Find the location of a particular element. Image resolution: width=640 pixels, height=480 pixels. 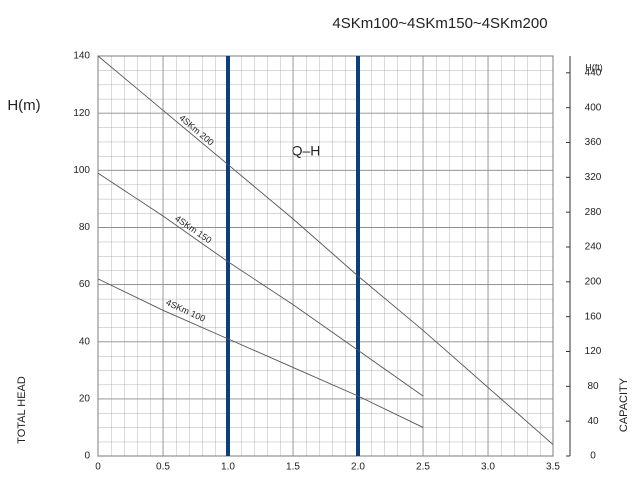

y2-tick-label: 80 is located at coordinates (593, 386).